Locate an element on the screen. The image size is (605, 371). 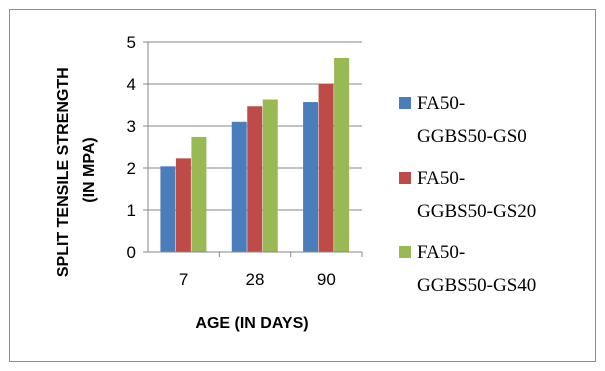
legend-label-gs20: FA50- GGBS50-GS20 is located at coordinates (476, 195).